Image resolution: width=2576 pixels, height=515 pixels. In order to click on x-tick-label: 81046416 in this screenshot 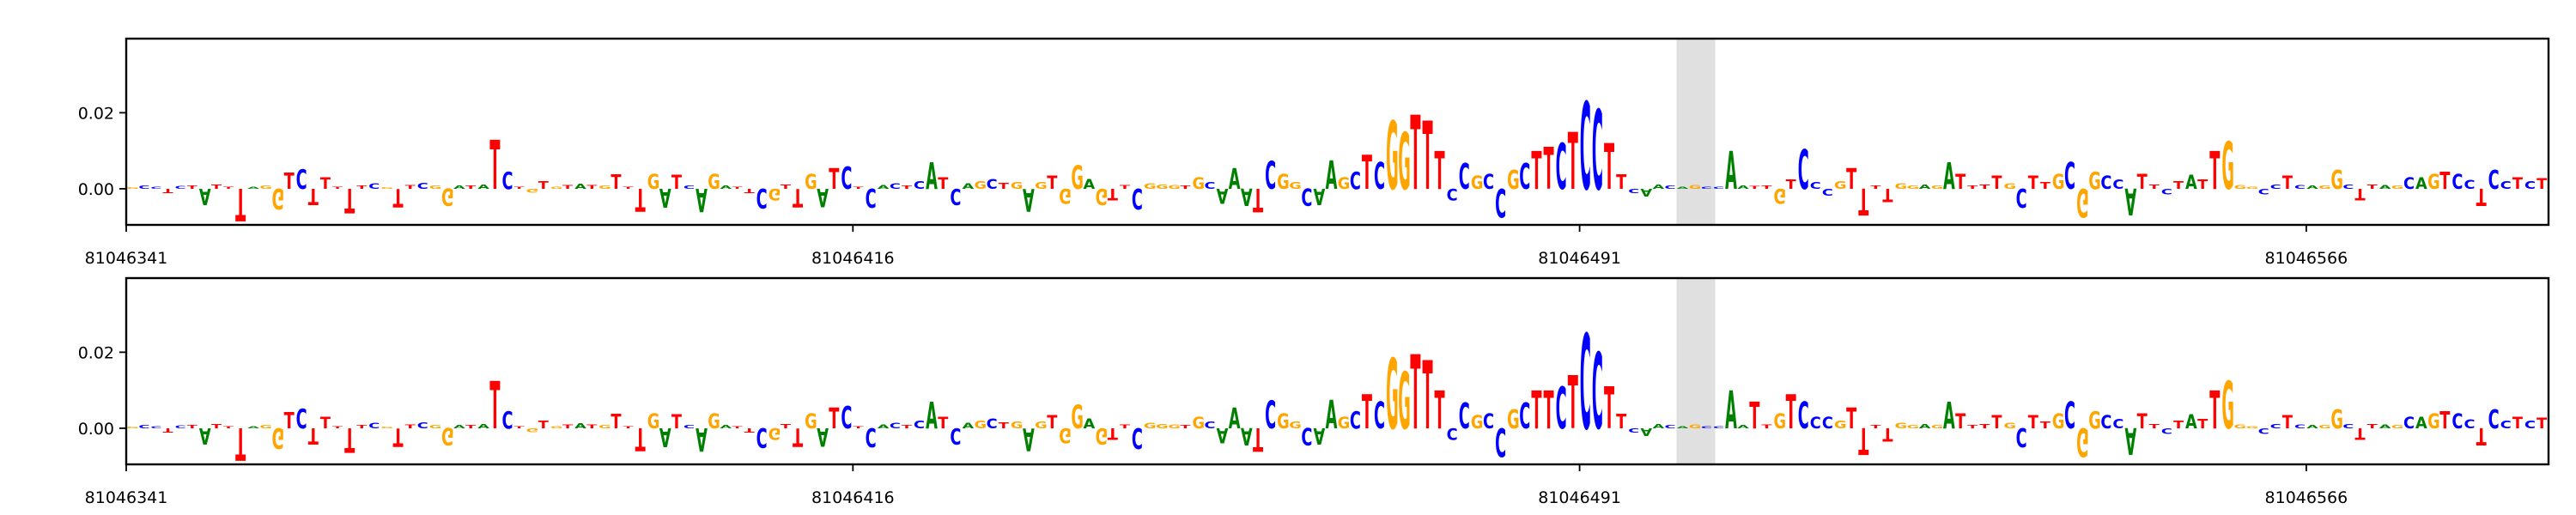, I will do `click(853, 497)`.